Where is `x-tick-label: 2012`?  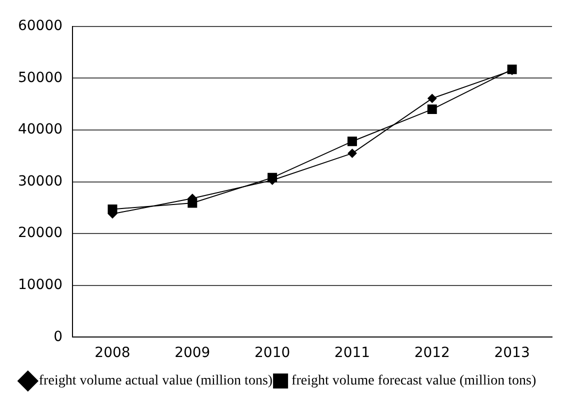
x-tick-label: 2012 is located at coordinates (432, 353).